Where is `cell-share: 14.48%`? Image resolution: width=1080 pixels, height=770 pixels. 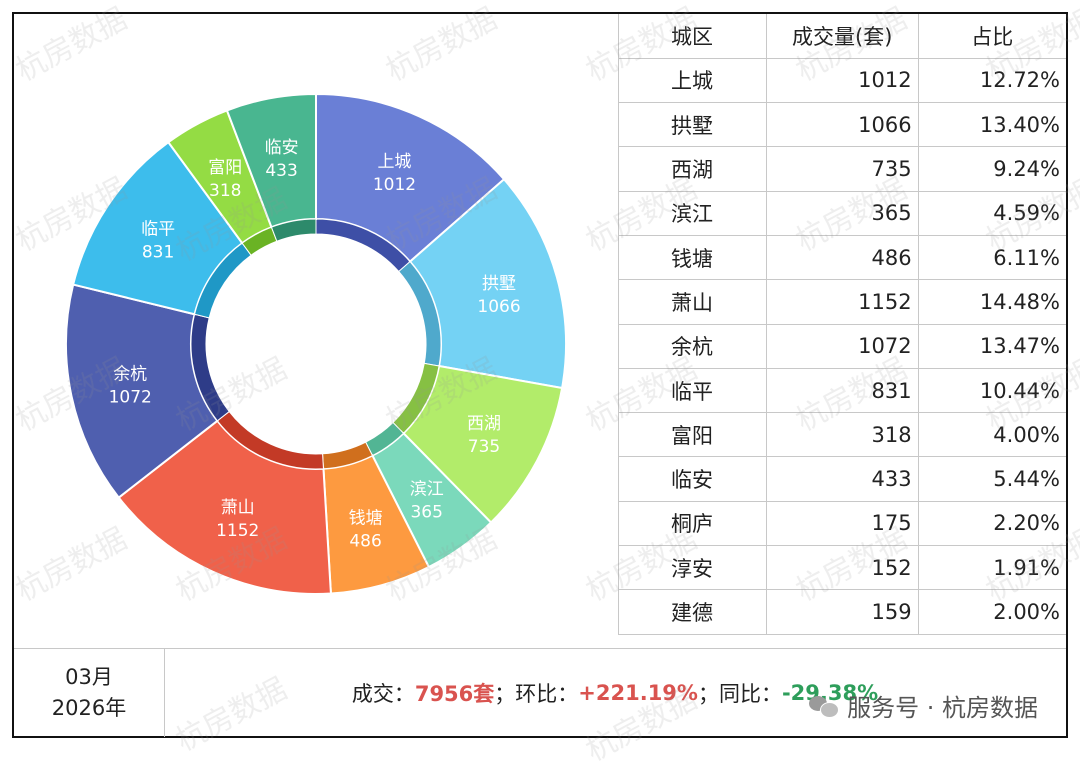
cell-share: 14.48% is located at coordinates (991, 302).